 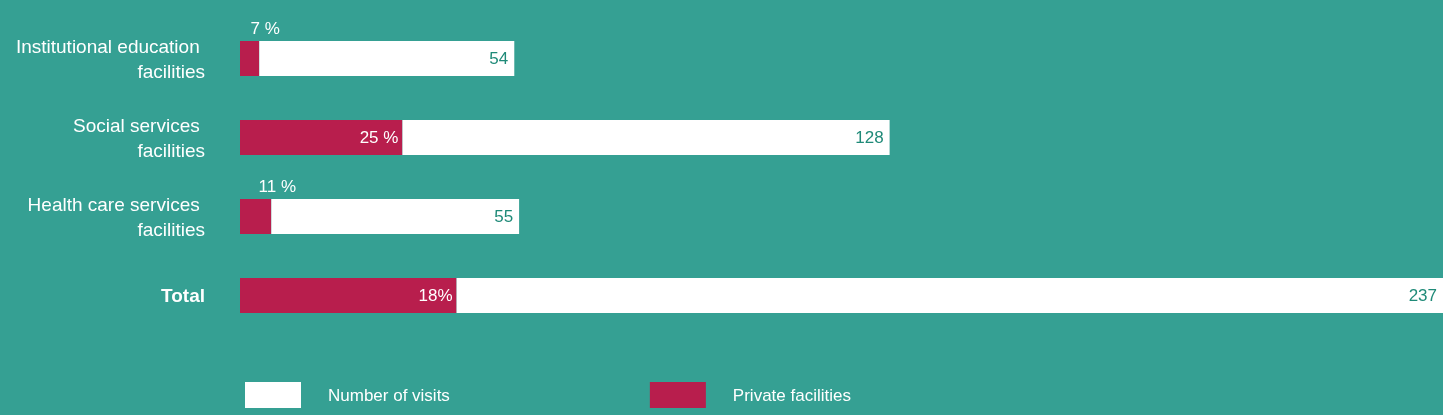 I want to click on annotation: 54, so click(x=499, y=58).